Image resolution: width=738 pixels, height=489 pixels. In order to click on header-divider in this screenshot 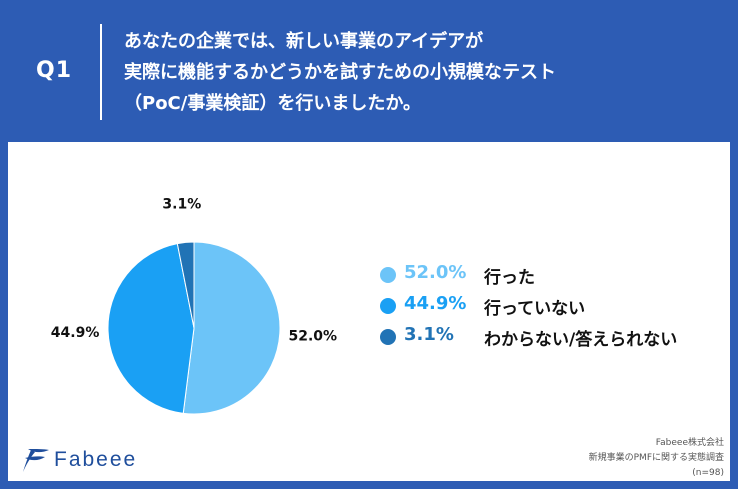, I will do `click(101, 72)`.